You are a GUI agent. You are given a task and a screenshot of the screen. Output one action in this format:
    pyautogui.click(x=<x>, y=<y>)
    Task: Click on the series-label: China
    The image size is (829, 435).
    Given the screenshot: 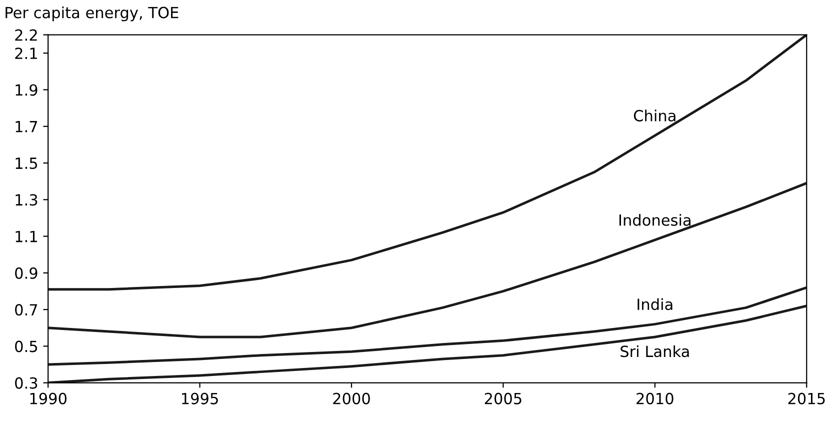 What is the action you would take?
    pyautogui.click(x=655, y=116)
    